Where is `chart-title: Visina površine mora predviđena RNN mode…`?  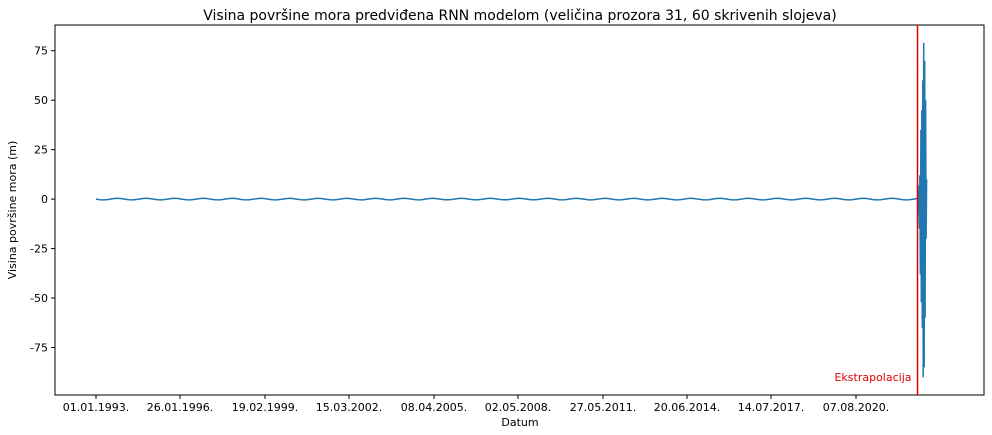 chart-title: Visina površine mora predviđena RNN mode… is located at coordinates (519, 16).